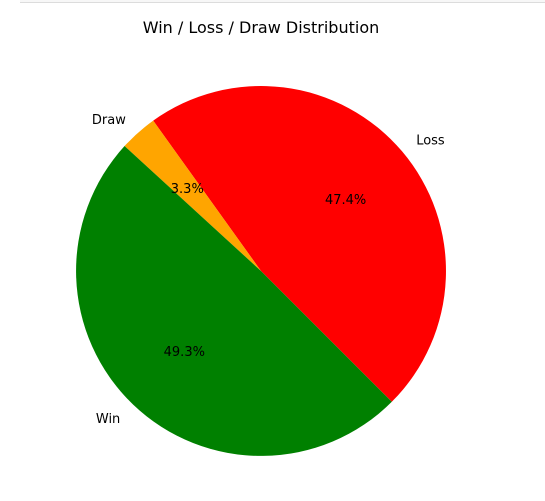 The height and width of the screenshot is (501, 545). Describe the element at coordinates (282, 1) in the screenshot. I see `frame-top-edge` at that location.